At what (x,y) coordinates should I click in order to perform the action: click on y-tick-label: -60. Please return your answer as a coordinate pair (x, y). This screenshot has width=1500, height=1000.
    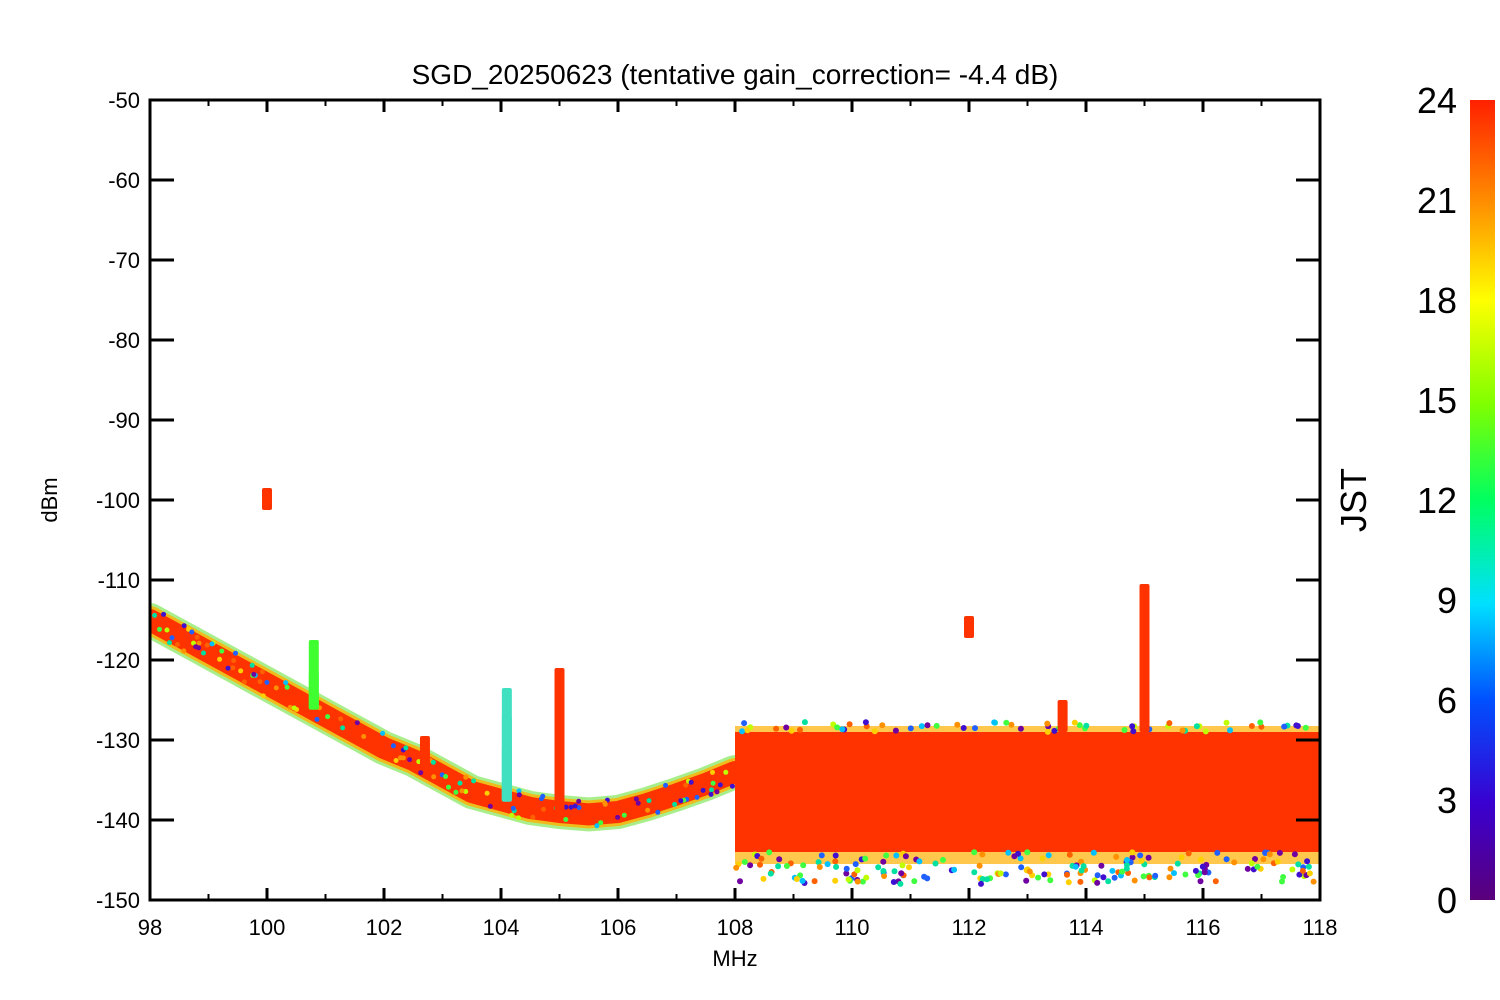
    Looking at the image, I should click on (124, 180).